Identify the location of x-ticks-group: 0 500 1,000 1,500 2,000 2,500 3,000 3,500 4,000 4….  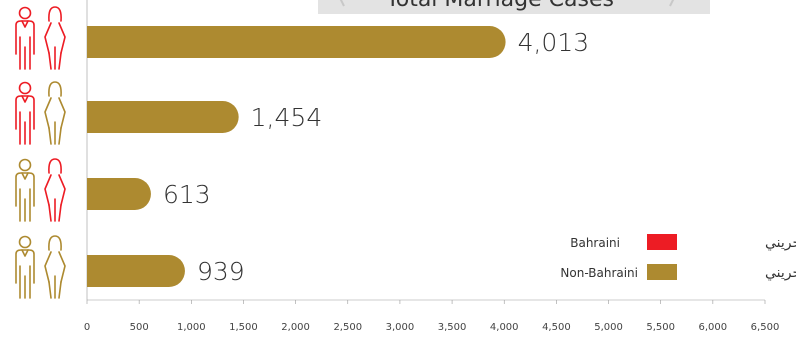
(432, 316).